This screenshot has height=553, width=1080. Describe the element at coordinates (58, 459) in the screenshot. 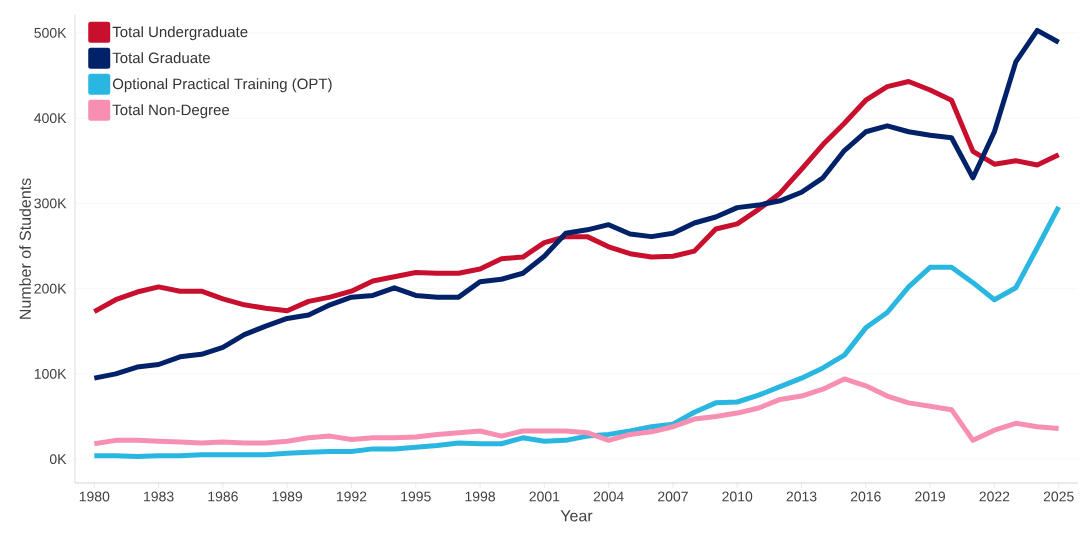

I see `y-tick-label: 0K` at that location.